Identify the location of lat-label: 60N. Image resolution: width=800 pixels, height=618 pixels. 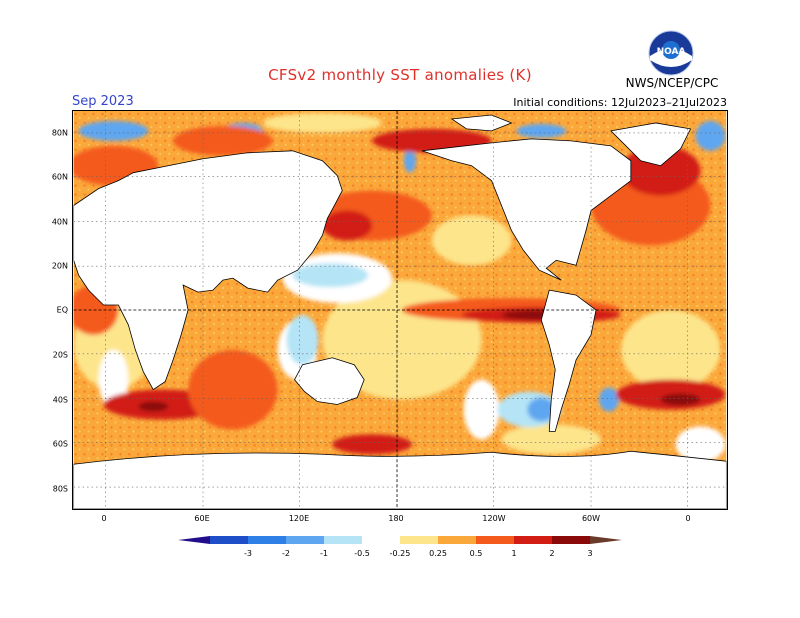
(59, 177).